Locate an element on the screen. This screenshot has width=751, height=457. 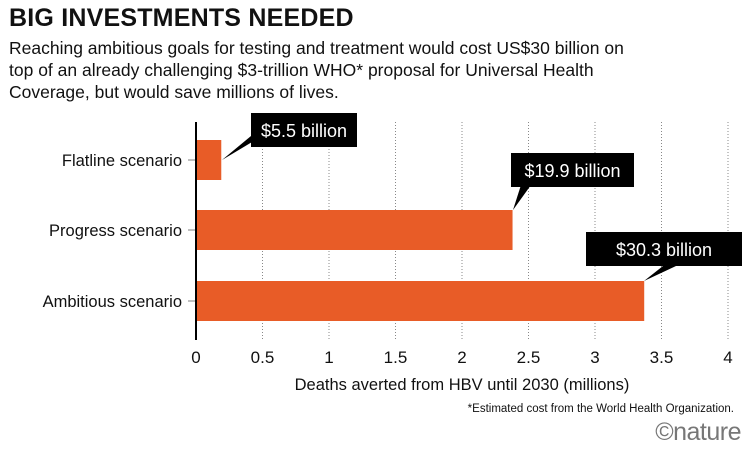
callout-label: $5.5 billion is located at coordinates (304, 131).